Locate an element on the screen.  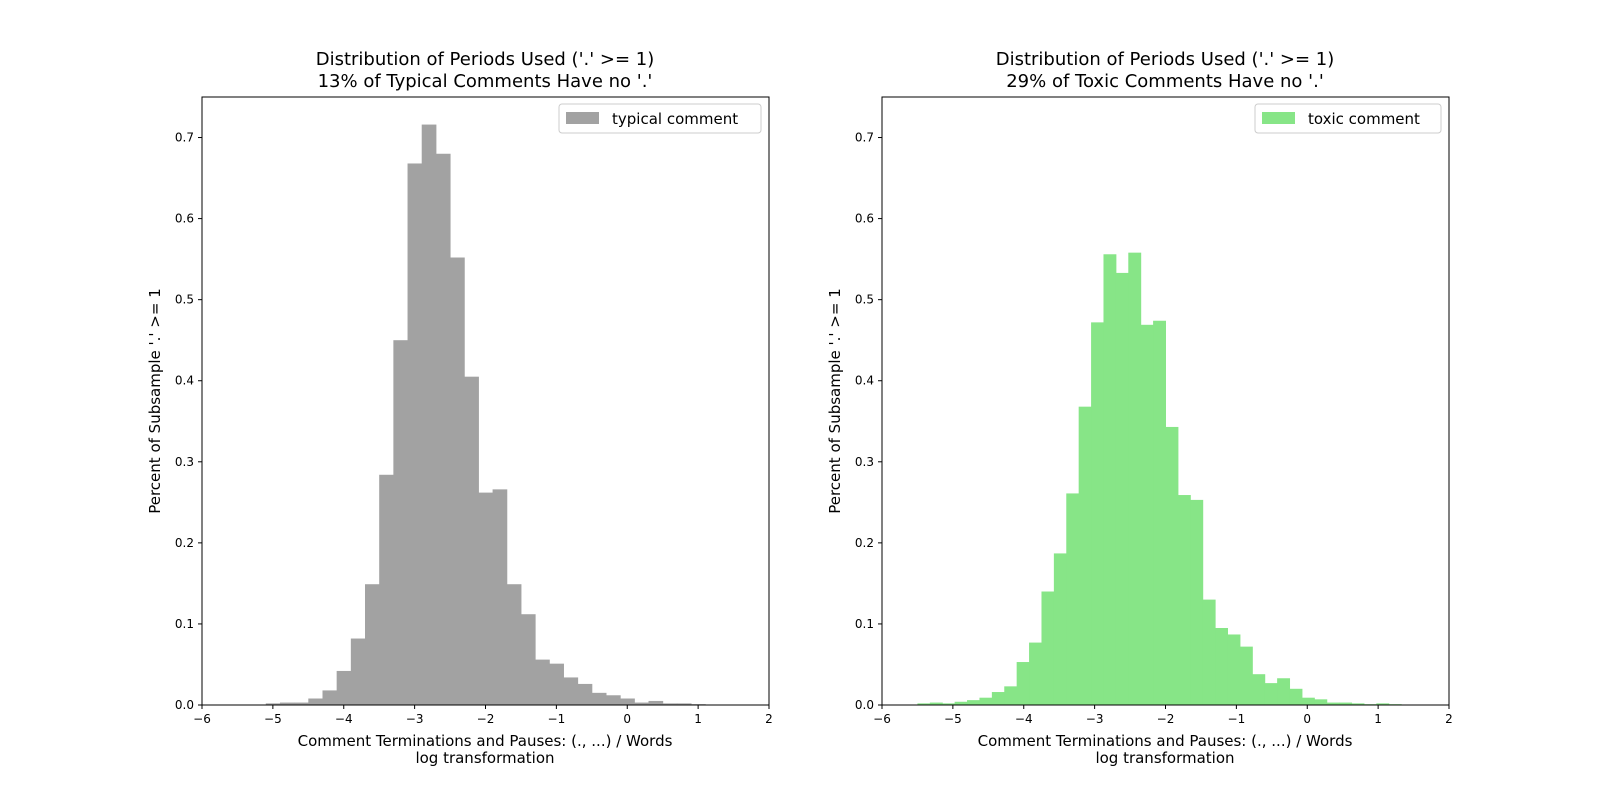
x-tick-label: −5 is located at coordinates (273, 719).